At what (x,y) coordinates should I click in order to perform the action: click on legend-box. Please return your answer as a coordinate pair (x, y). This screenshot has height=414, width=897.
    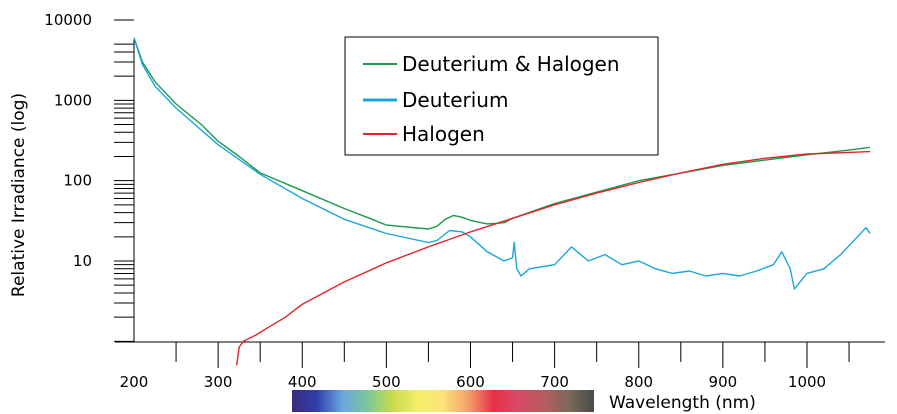
    Looking at the image, I should click on (501, 96).